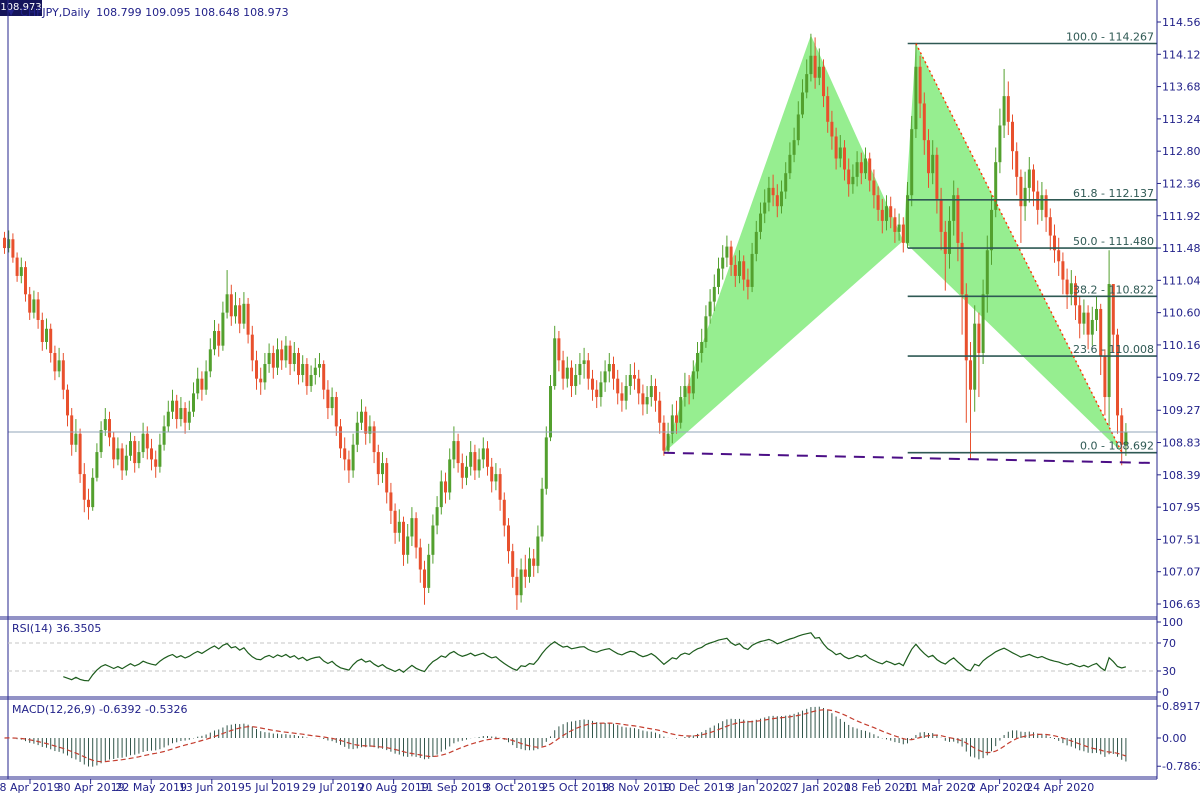  What do you see at coordinates (1181, 87) in the screenshot?
I see `price-axis-label: 113.680` at bounding box center [1181, 87].